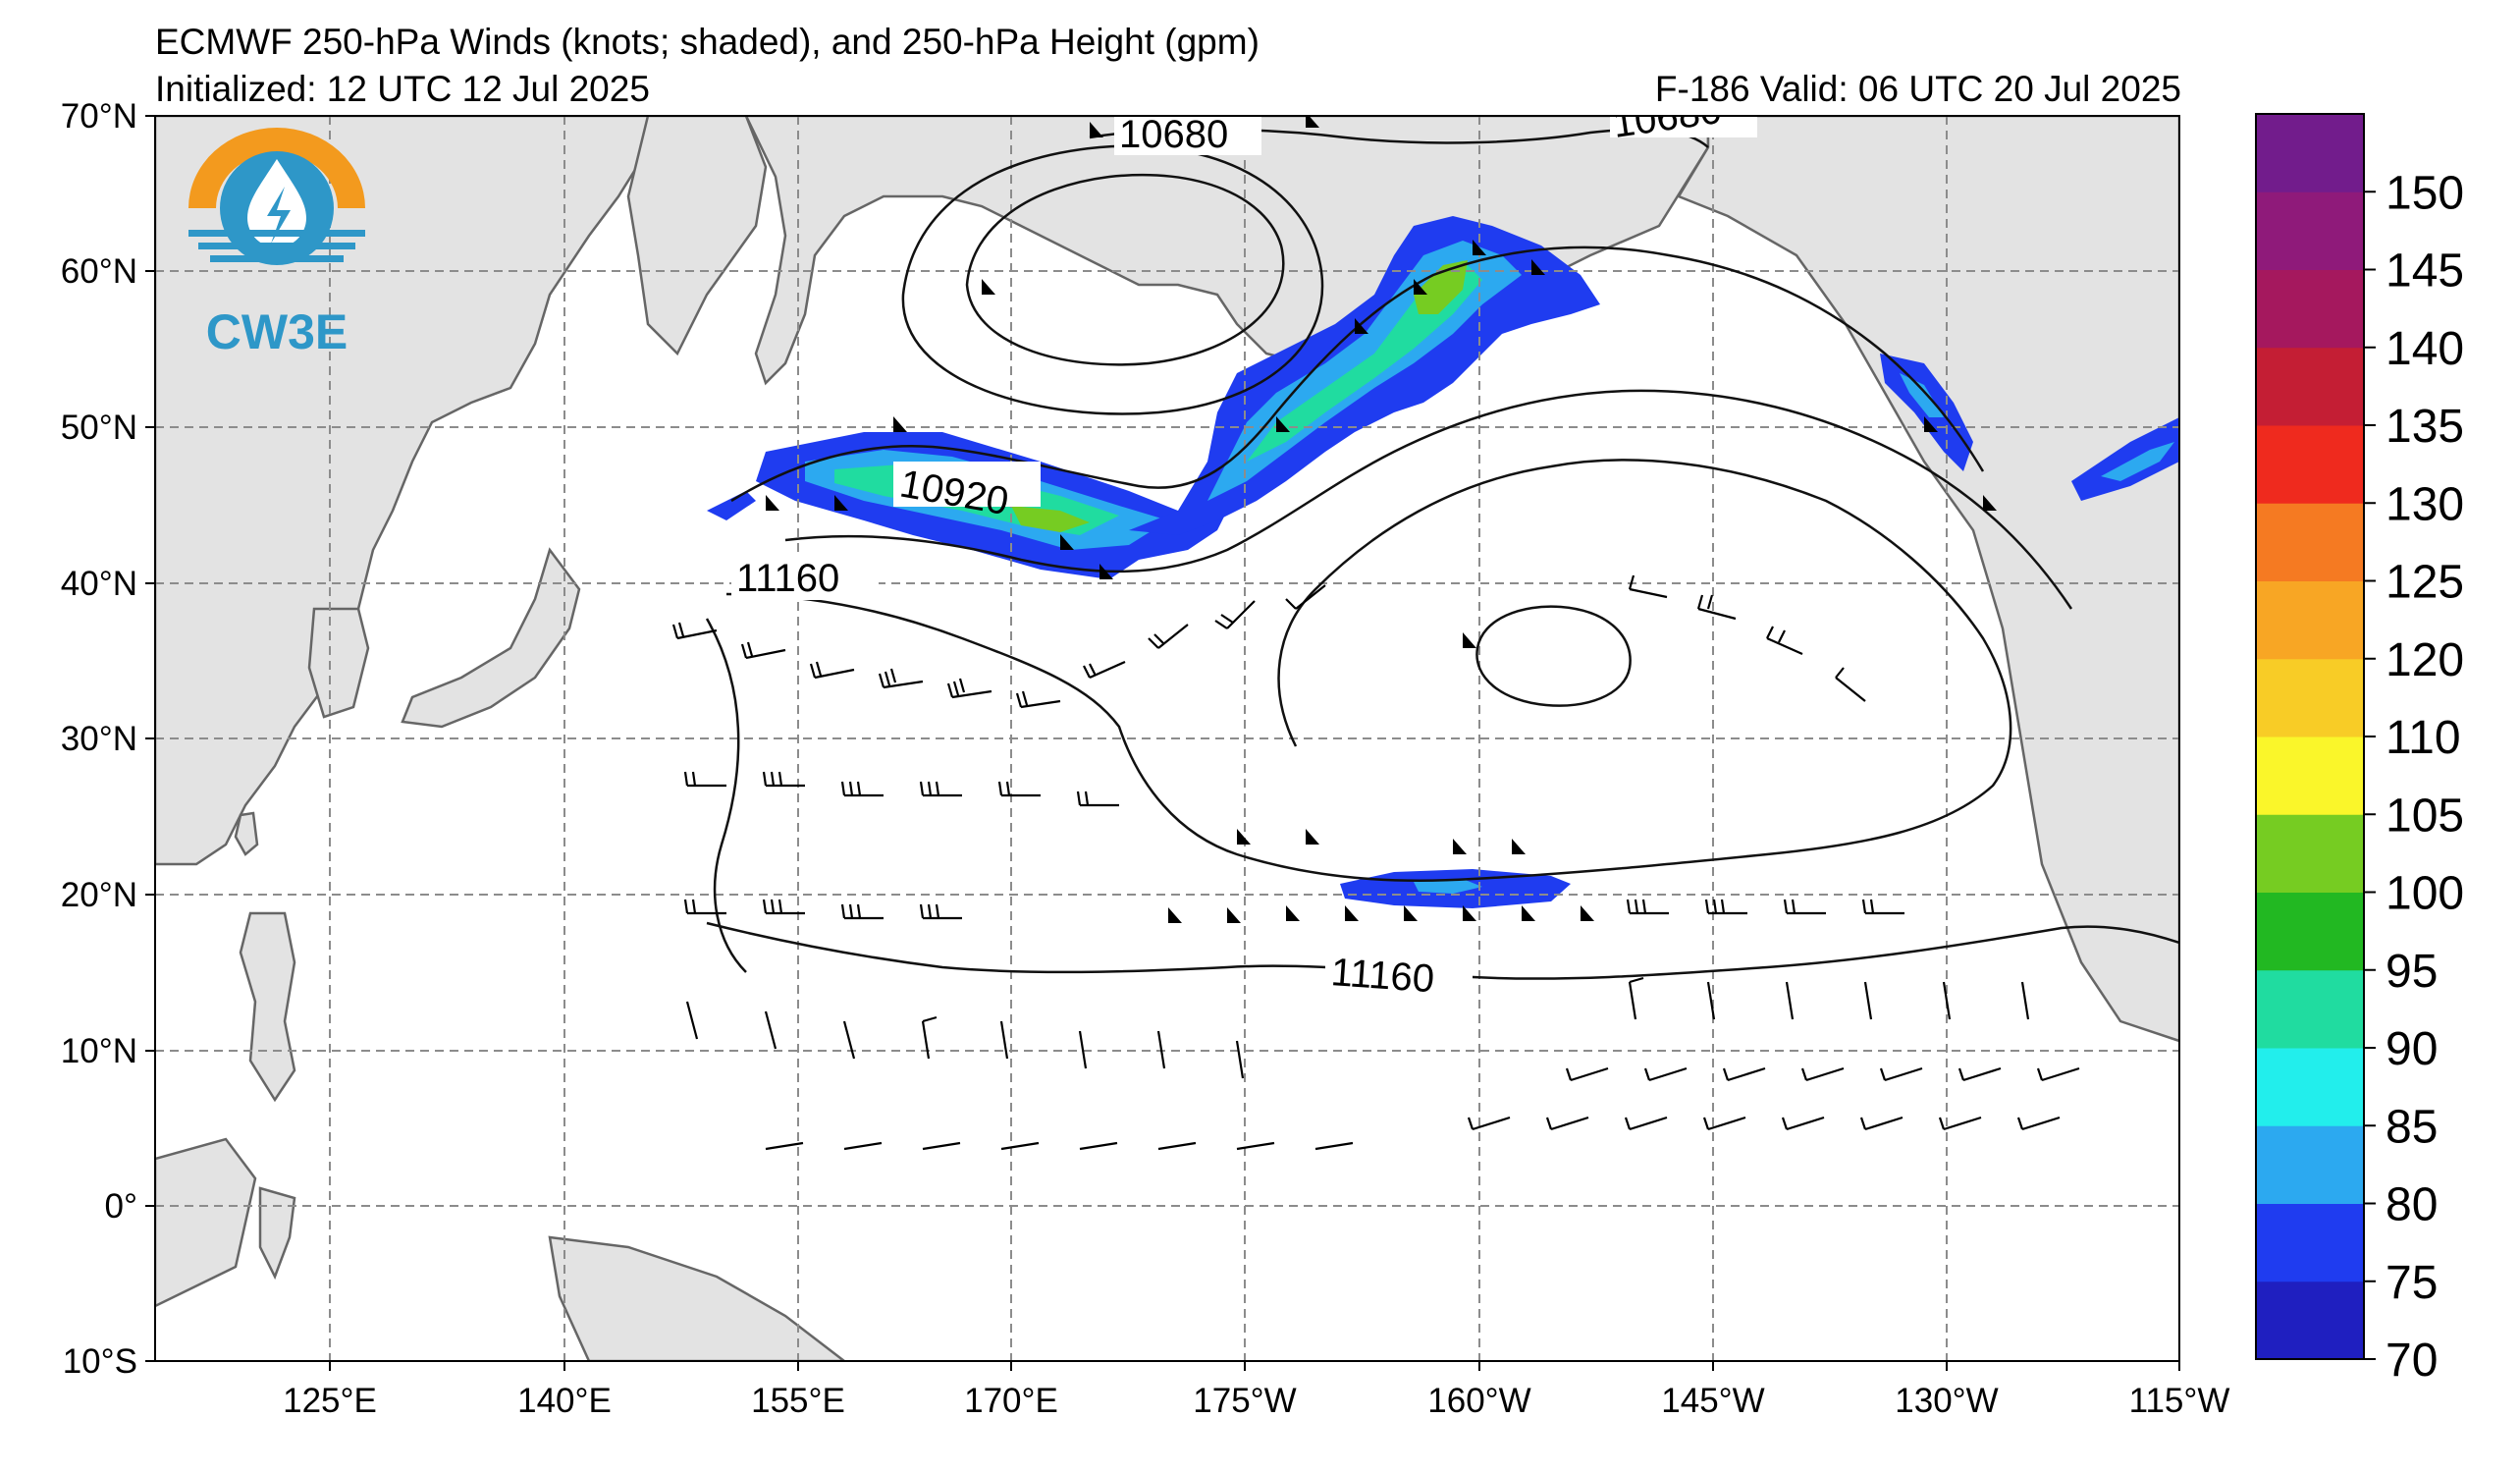 This screenshot has height=1473, width=2520. Describe the element at coordinates (564, 1401) in the screenshot. I see `lon-label: 140°E` at that location.